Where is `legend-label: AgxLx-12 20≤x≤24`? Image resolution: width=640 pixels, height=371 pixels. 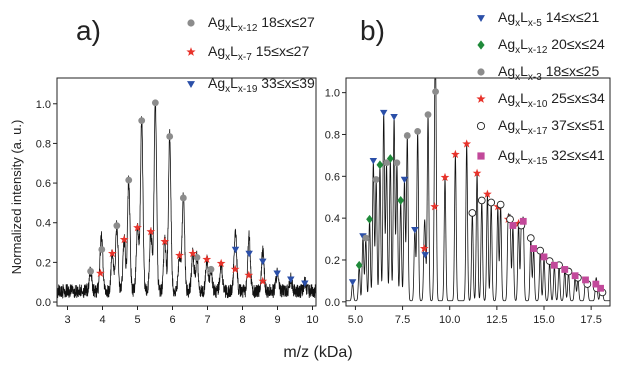 legend-label: AgxLx-12 20≤x≤24 is located at coordinates (551, 46).